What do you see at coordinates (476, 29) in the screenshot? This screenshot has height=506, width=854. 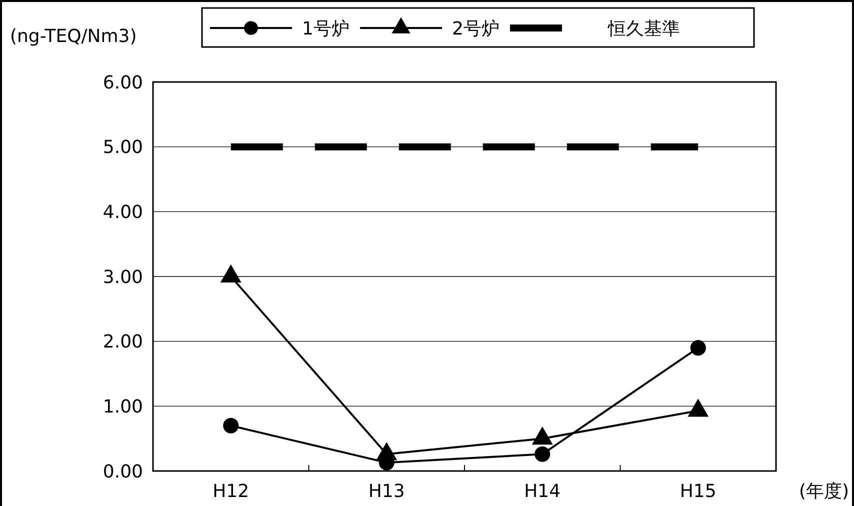 I see `legend-label: 2号炉` at bounding box center [476, 29].